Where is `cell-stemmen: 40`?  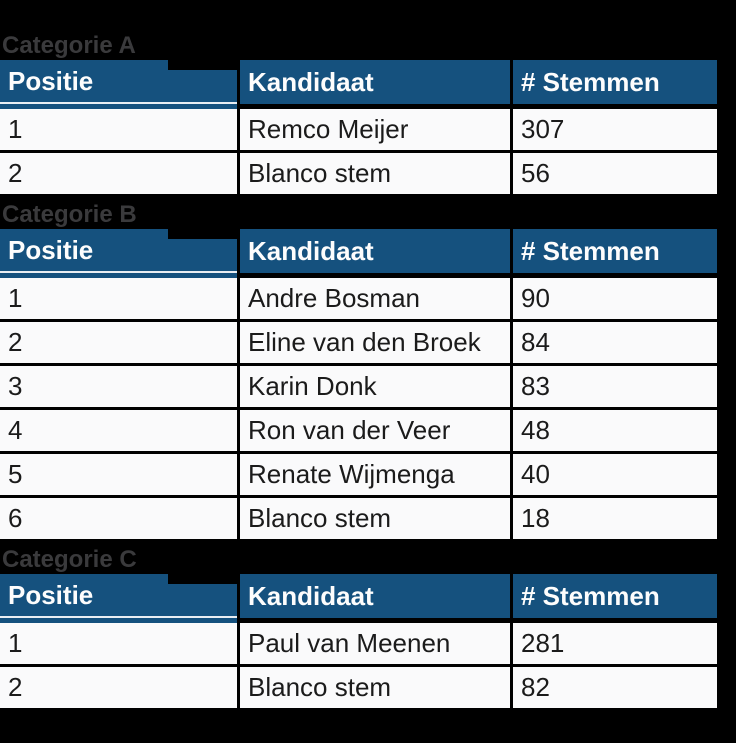
cell-stemmen: 40 is located at coordinates (613, 474).